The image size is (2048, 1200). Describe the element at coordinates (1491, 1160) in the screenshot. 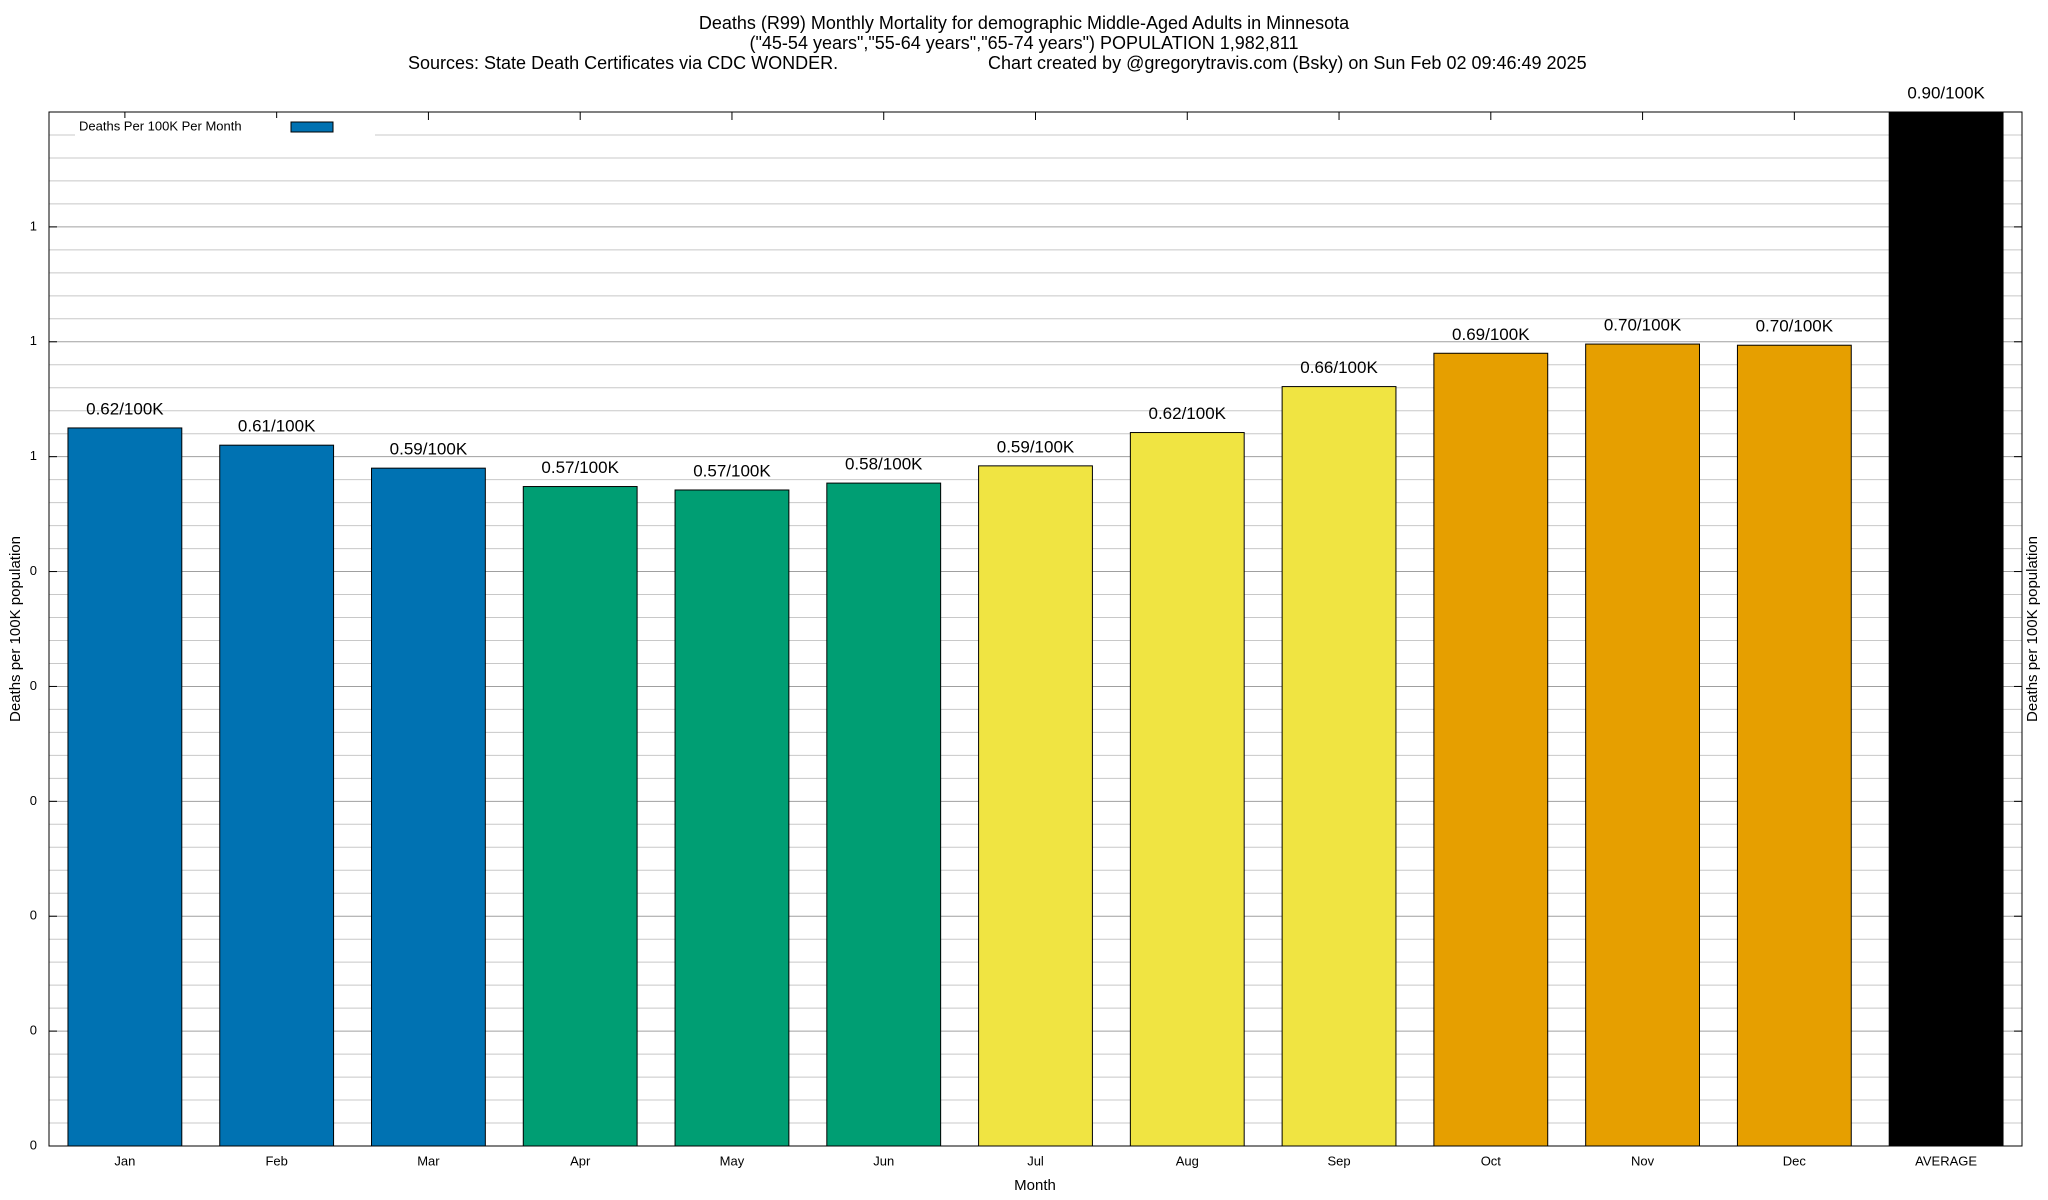

I see `x-tick-label: Oct` at that location.